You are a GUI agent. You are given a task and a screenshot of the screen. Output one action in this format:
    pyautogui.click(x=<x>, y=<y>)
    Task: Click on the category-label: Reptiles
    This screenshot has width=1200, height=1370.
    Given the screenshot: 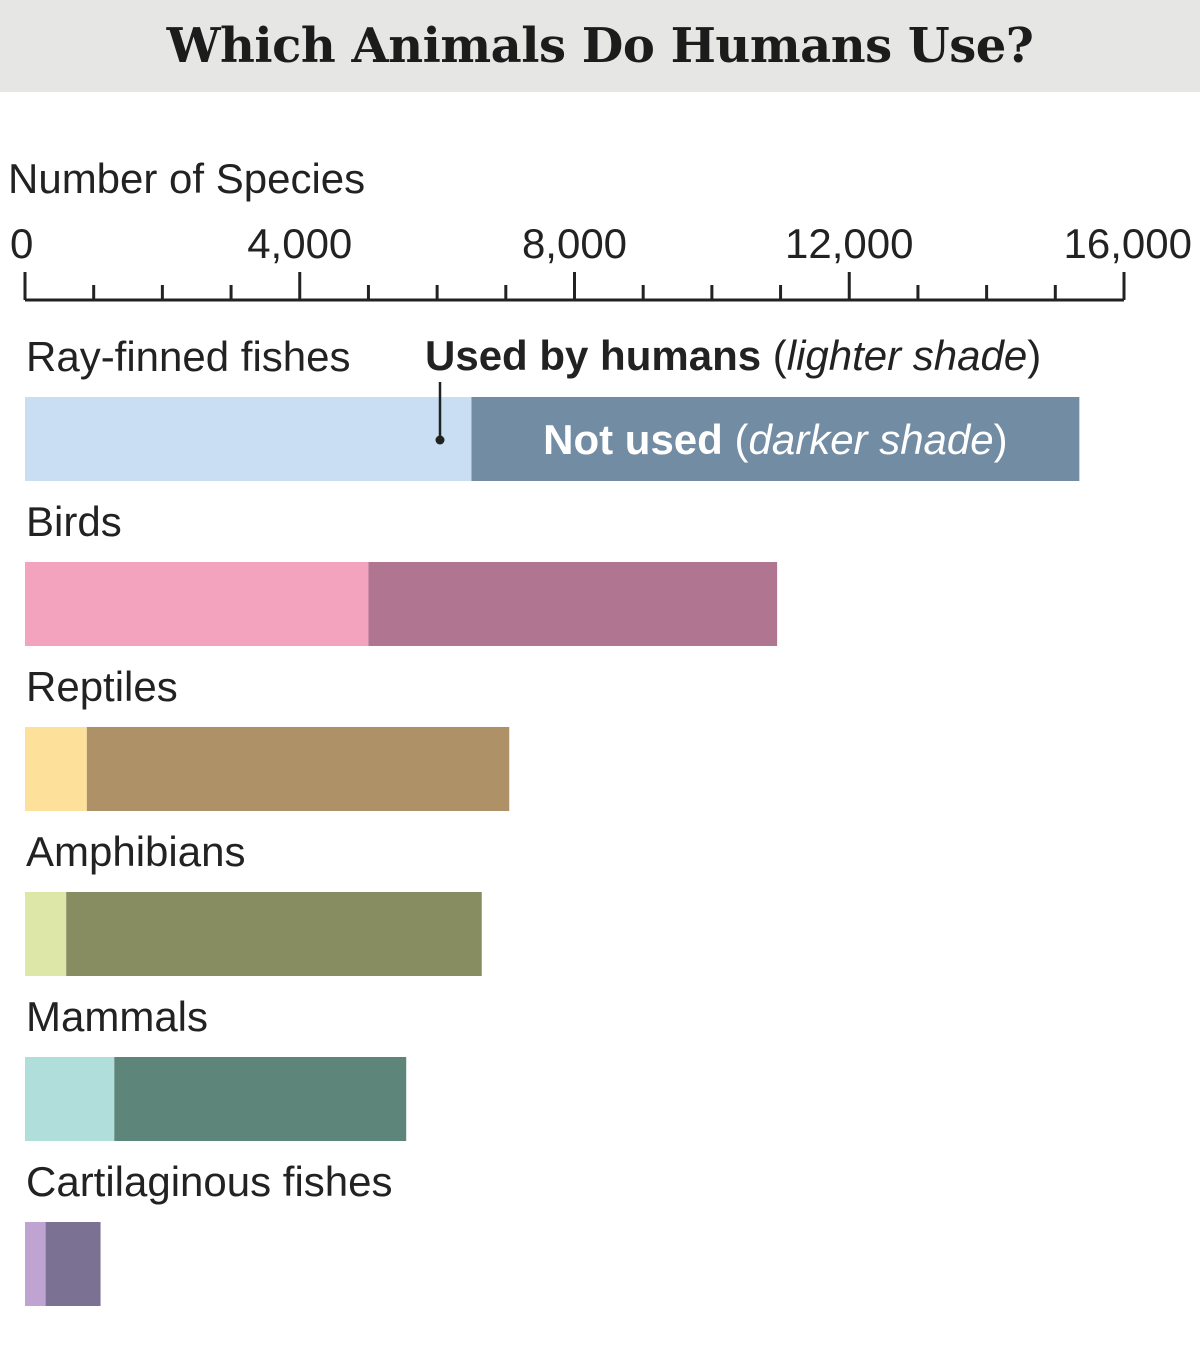 What is the action you would take?
    pyautogui.click(x=102, y=686)
    